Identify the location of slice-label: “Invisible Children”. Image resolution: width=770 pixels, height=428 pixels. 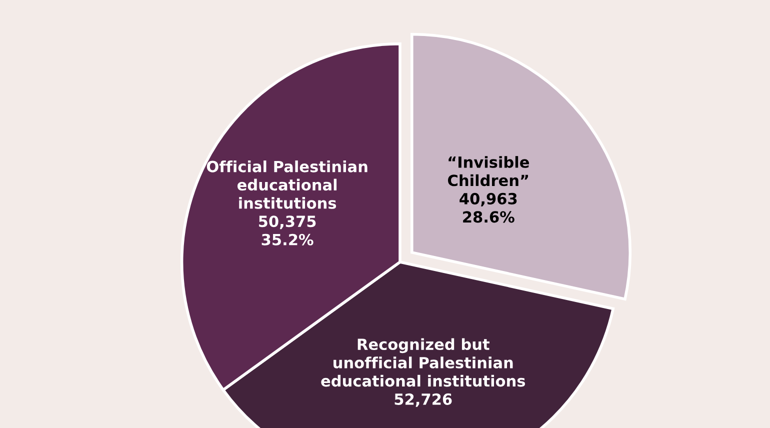
(488, 171).